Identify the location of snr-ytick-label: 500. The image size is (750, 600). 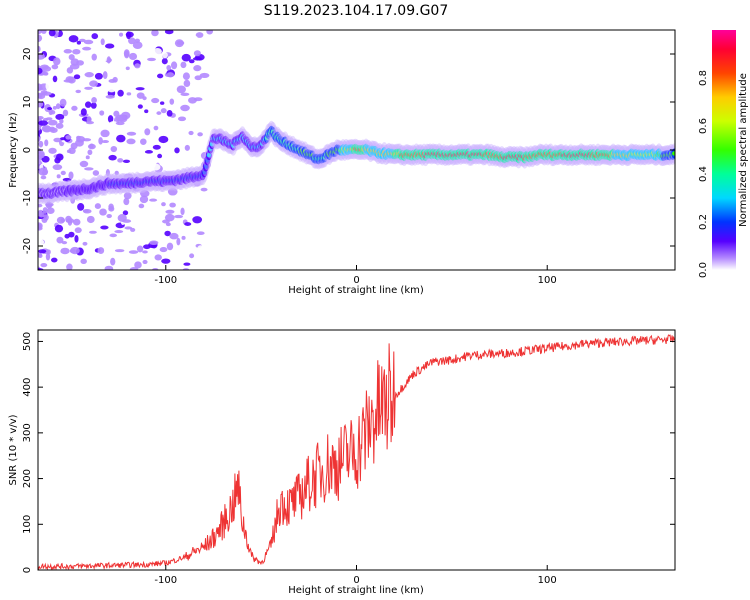
(27, 341).